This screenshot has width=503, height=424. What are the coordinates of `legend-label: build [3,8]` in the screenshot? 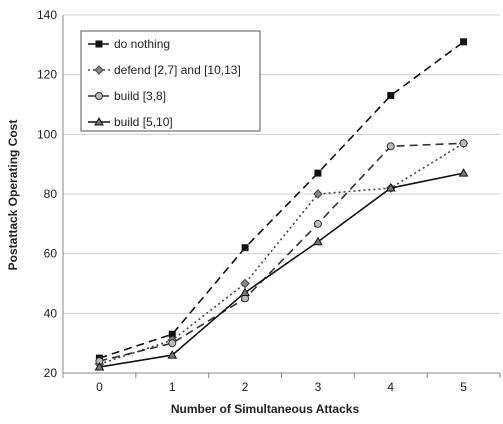 It's located at (140, 96).